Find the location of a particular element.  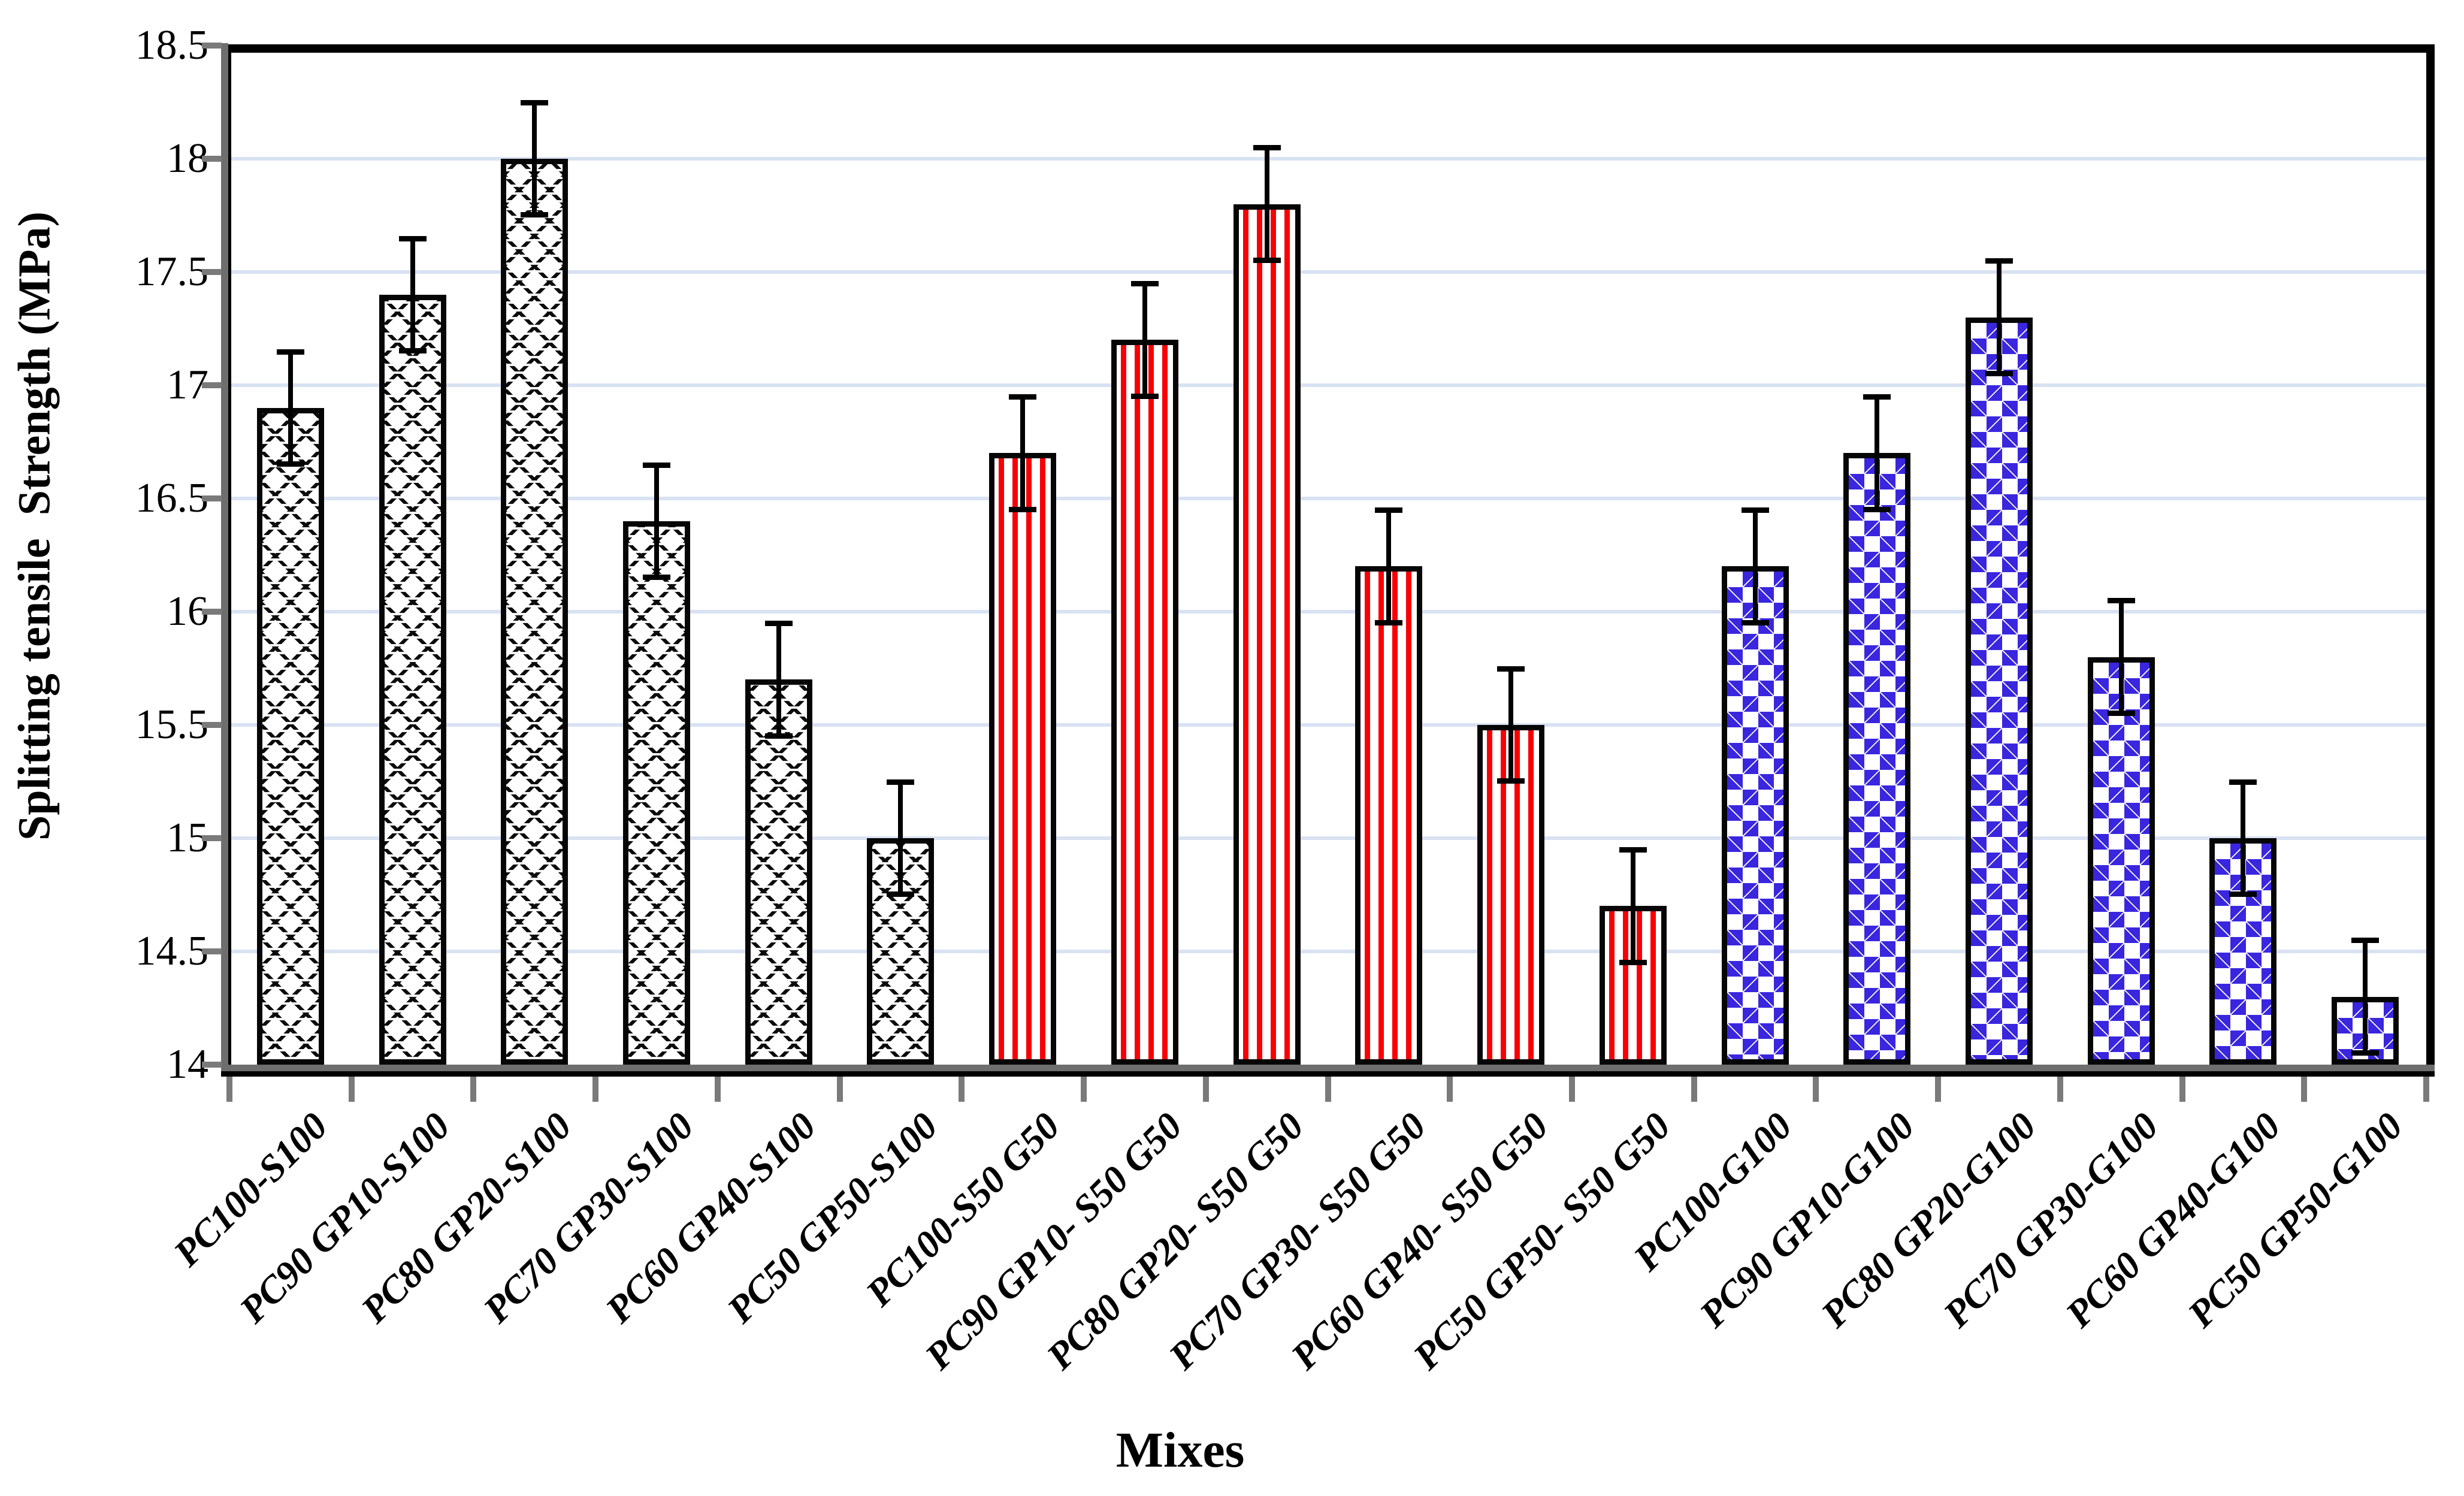

y-tick-label-17: 17 is located at coordinates (187, 385).